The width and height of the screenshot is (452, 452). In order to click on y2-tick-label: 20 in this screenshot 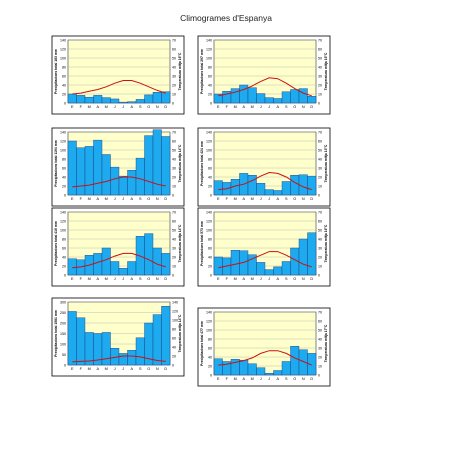, I will do `click(320, 178)`.